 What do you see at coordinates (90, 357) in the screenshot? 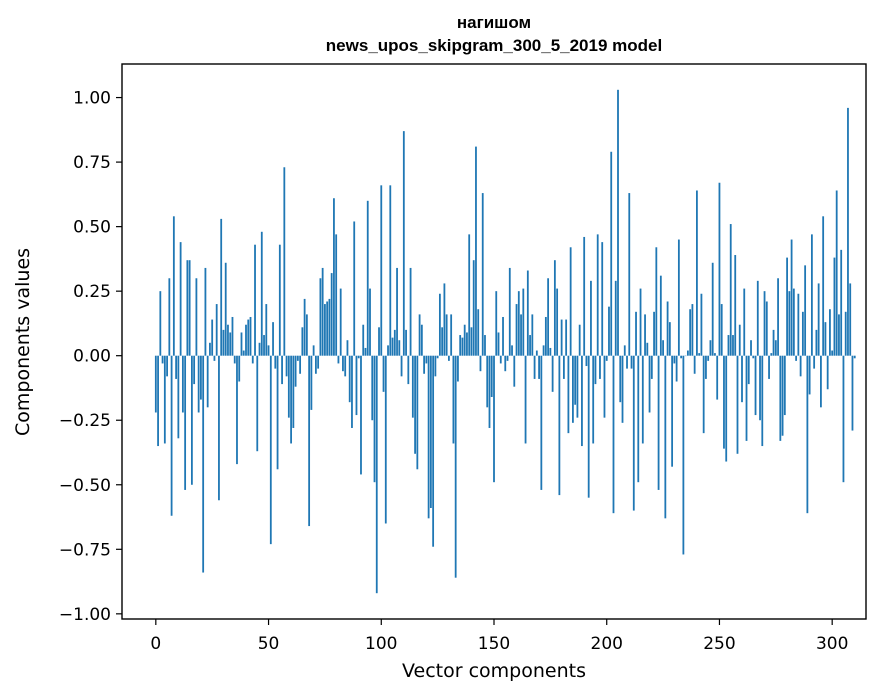
I see `y-axis-ticks: −1.00 −0.75 −0.50 −0.25 0.00 0.25 0.50 0.75 1.00` at bounding box center [90, 357].